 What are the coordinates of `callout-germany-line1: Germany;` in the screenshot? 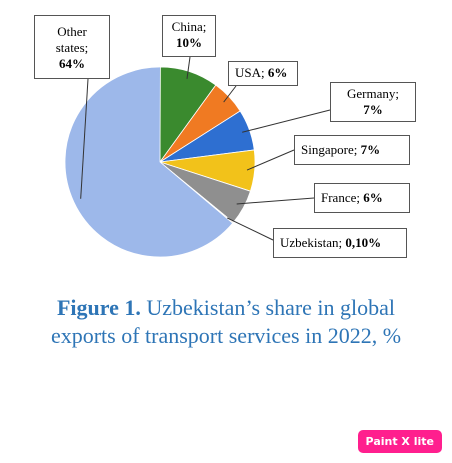 It's located at (373, 93).